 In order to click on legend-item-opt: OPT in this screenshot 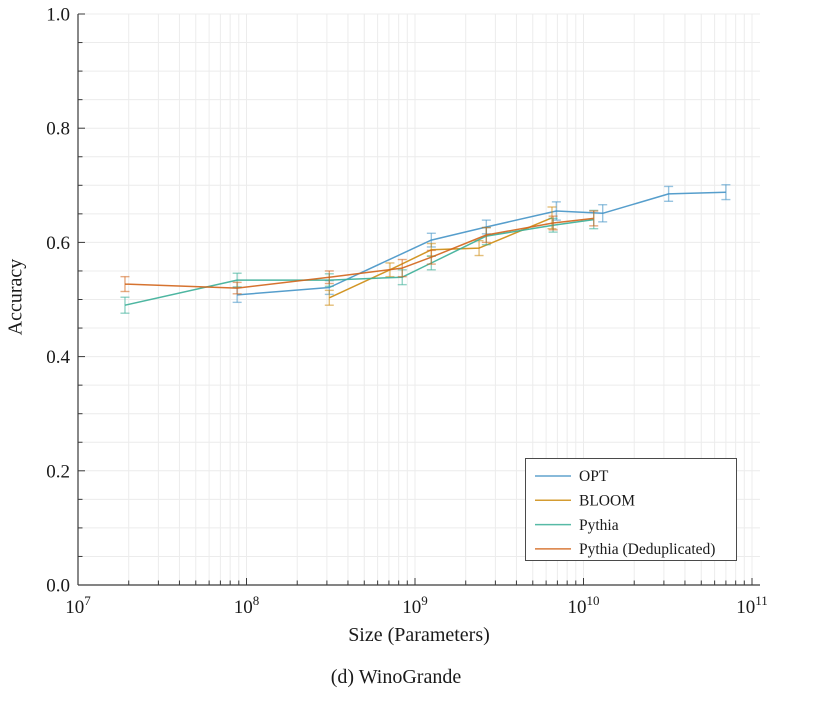, I will do `click(572, 476)`.